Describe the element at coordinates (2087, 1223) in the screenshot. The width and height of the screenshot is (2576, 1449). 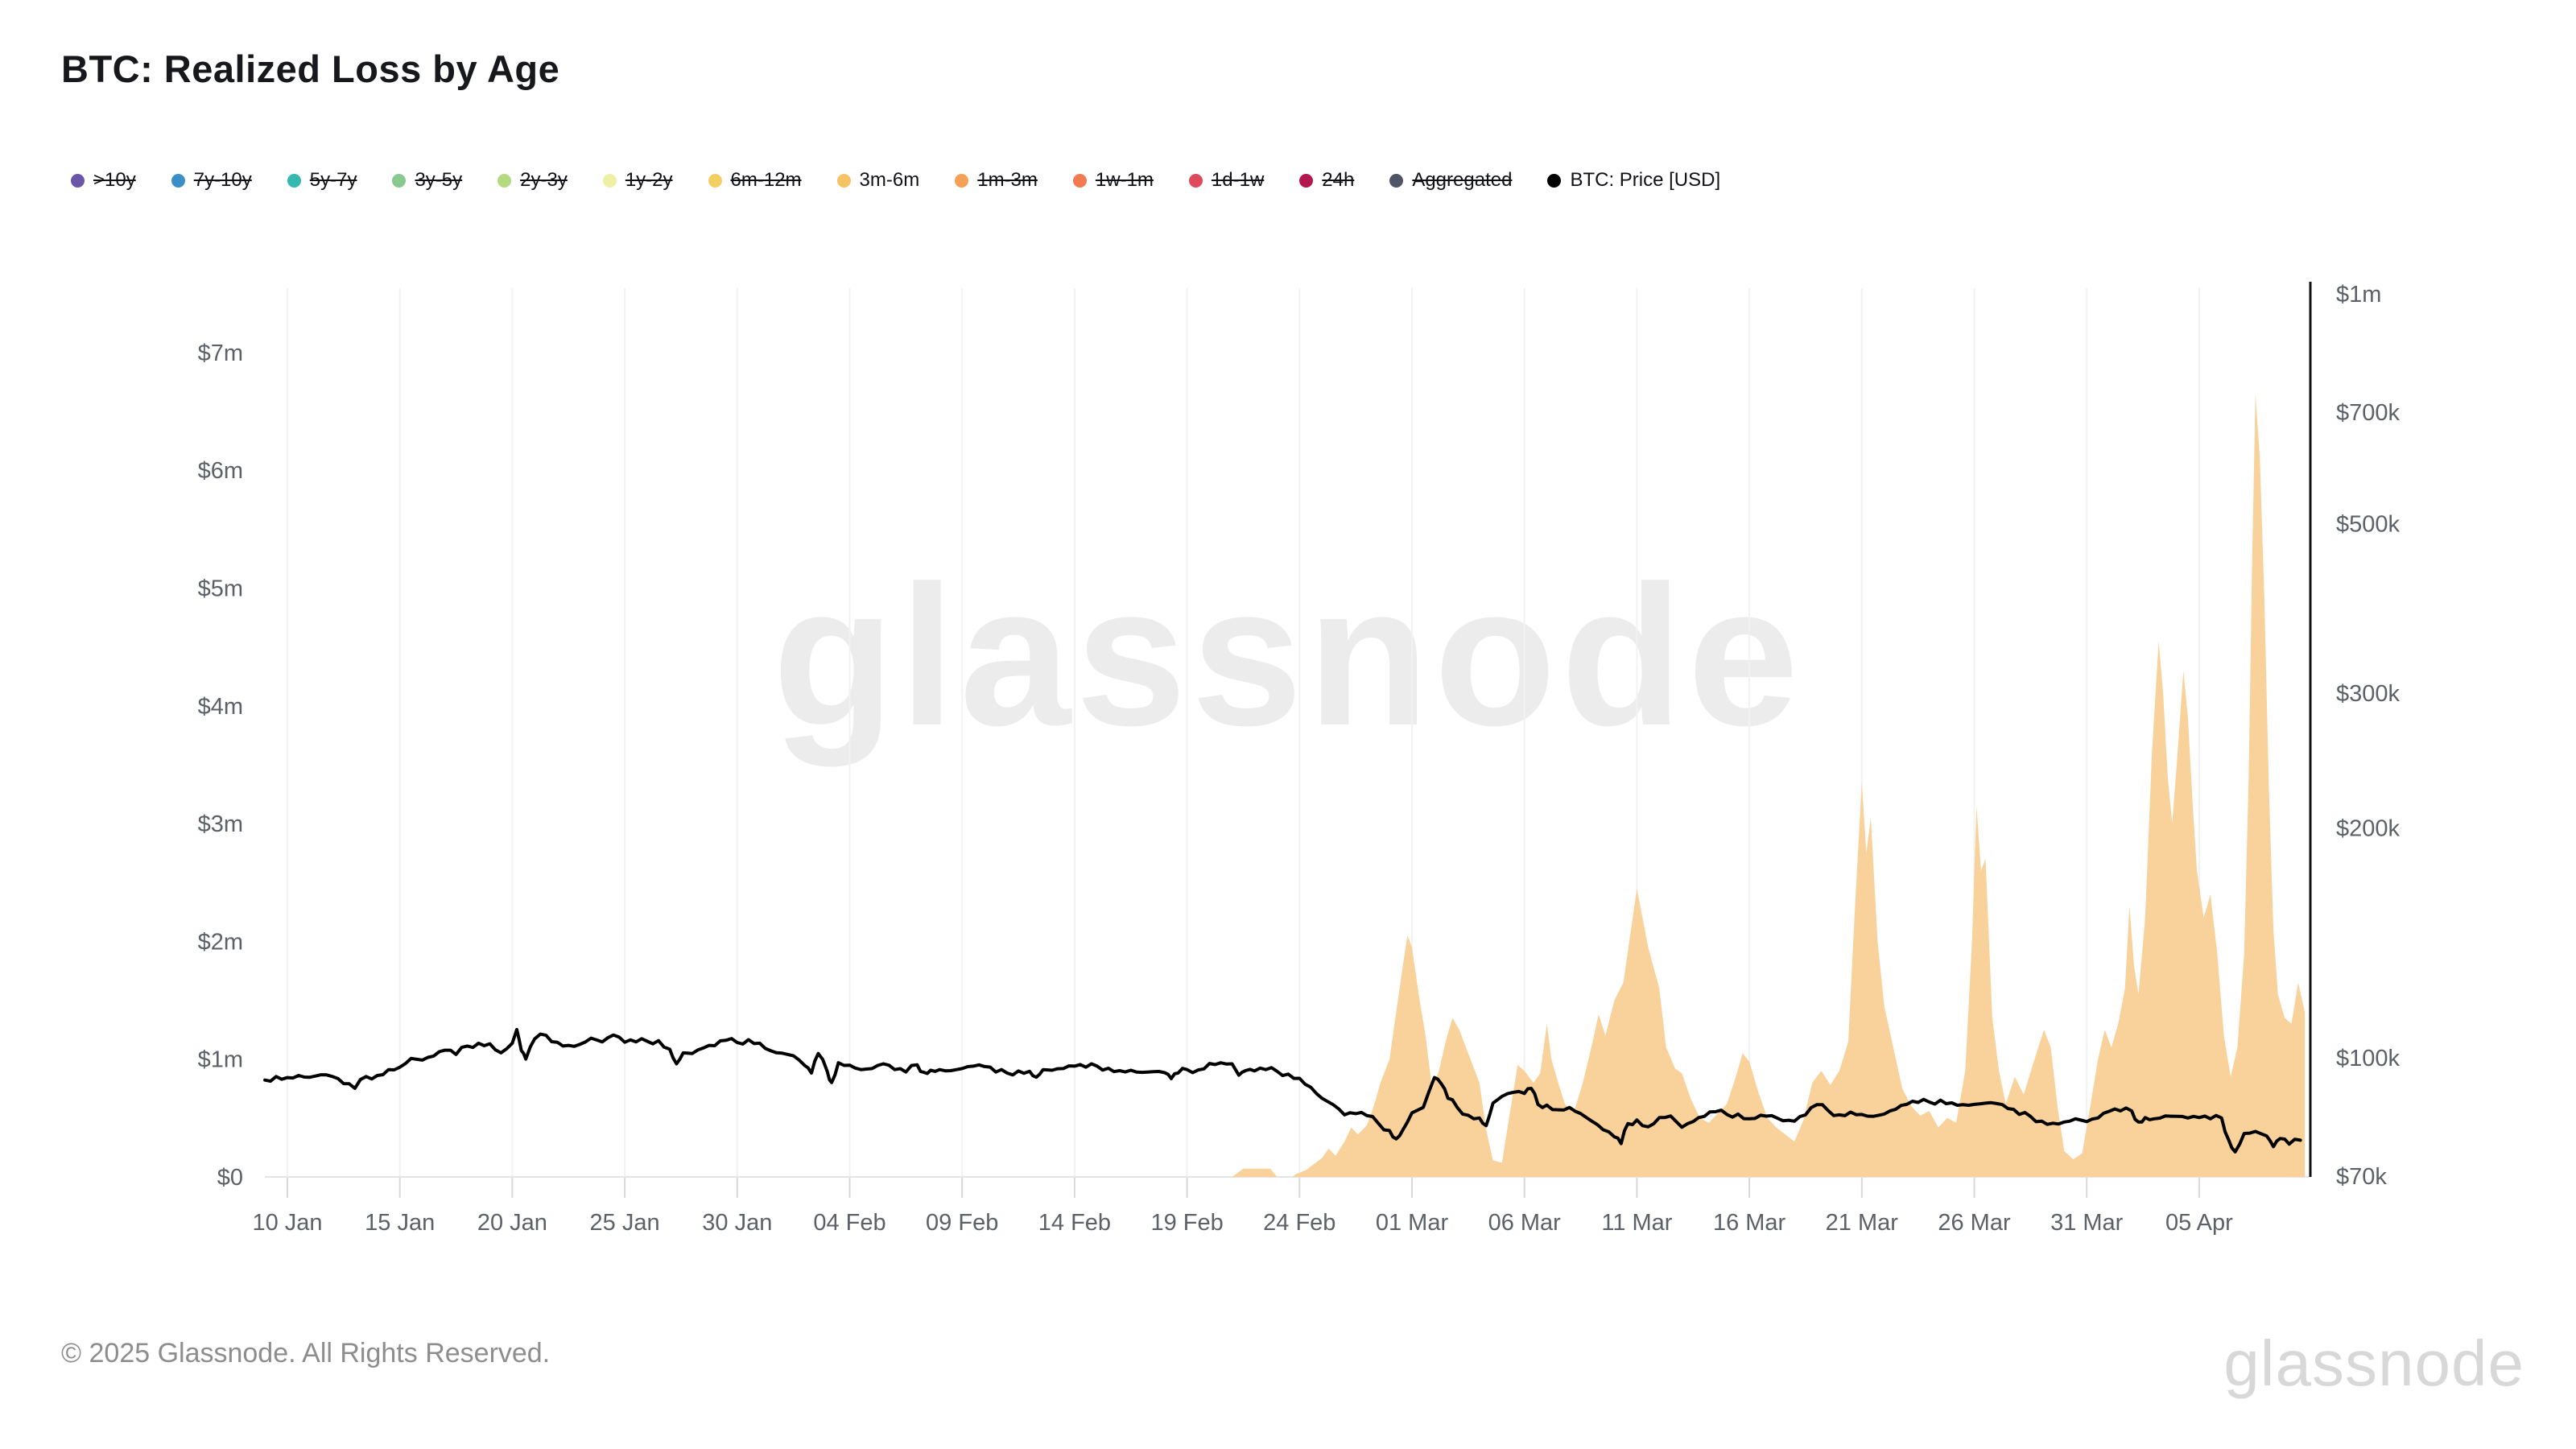
I see `x-axis-label: 31 Mar` at that location.